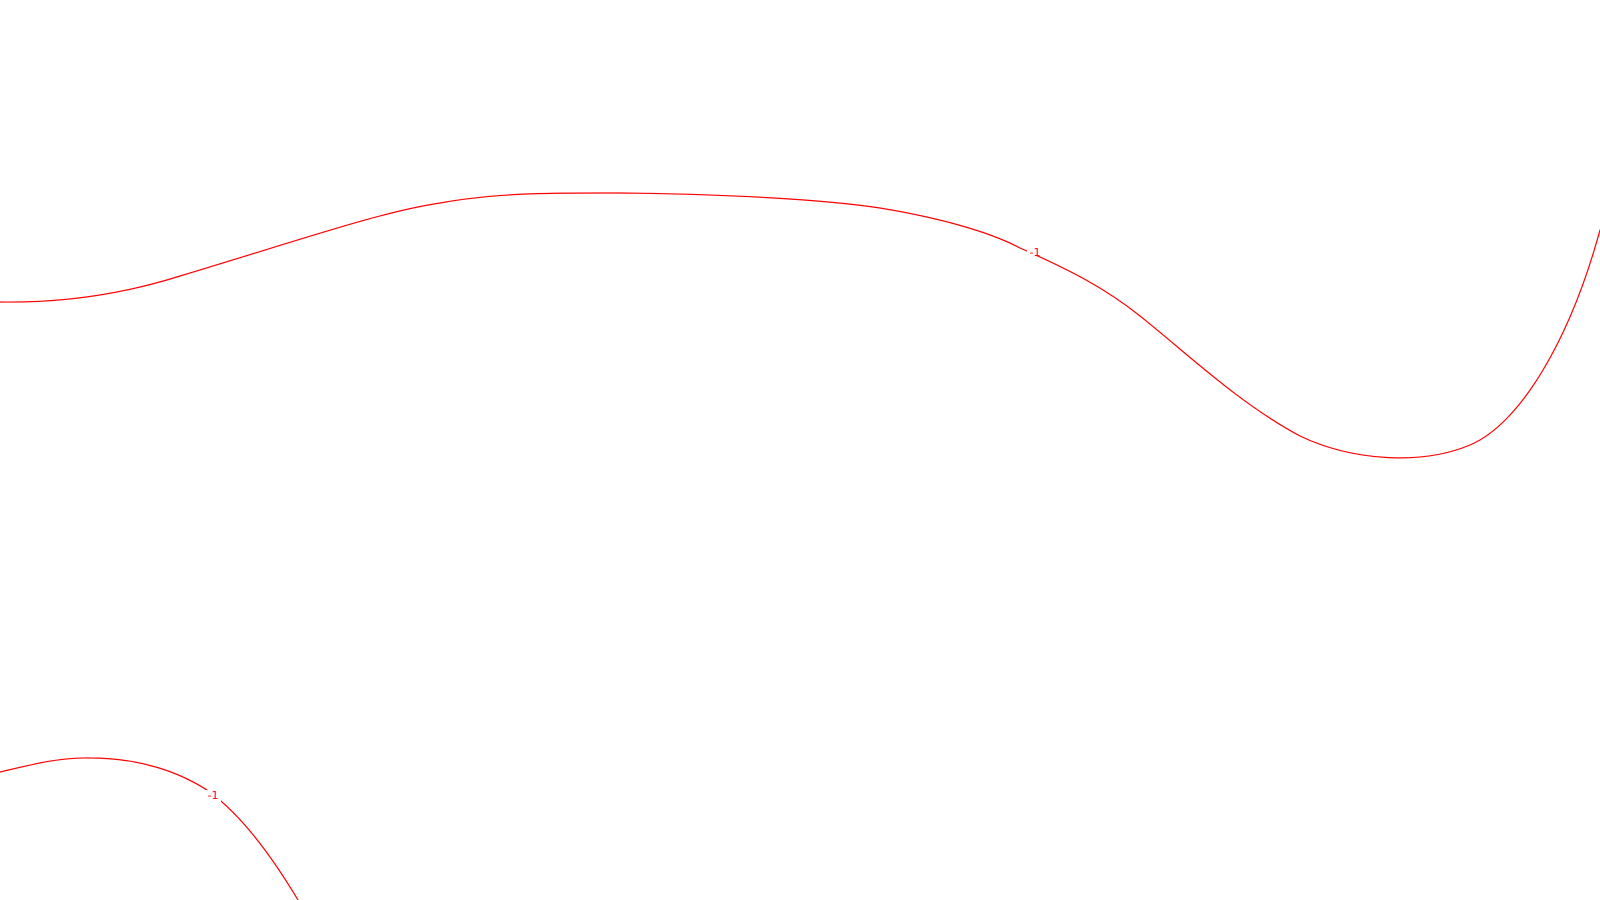  I want to click on contour-label-lower: -1, so click(213, 795).